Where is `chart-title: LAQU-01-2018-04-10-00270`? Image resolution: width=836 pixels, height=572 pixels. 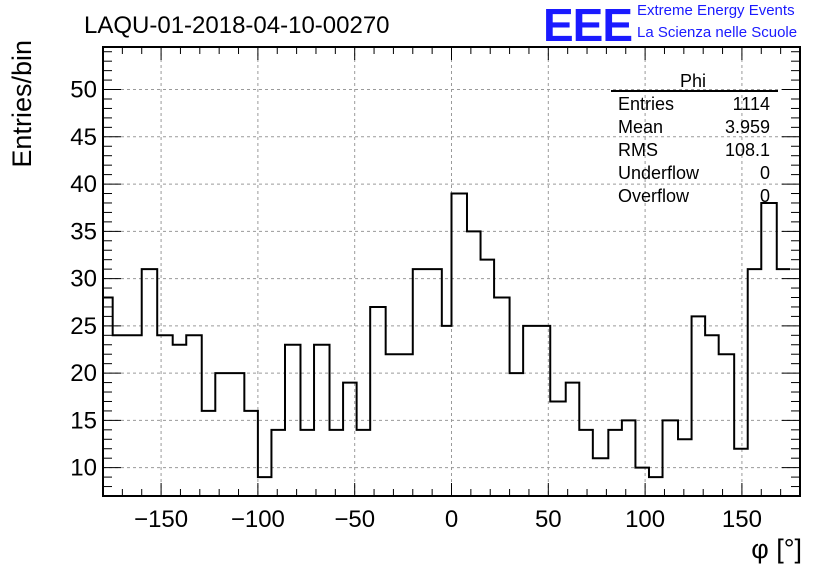
chart-title: LAQU-01-2018-04-10-00270 is located at coordinates (237, 25).